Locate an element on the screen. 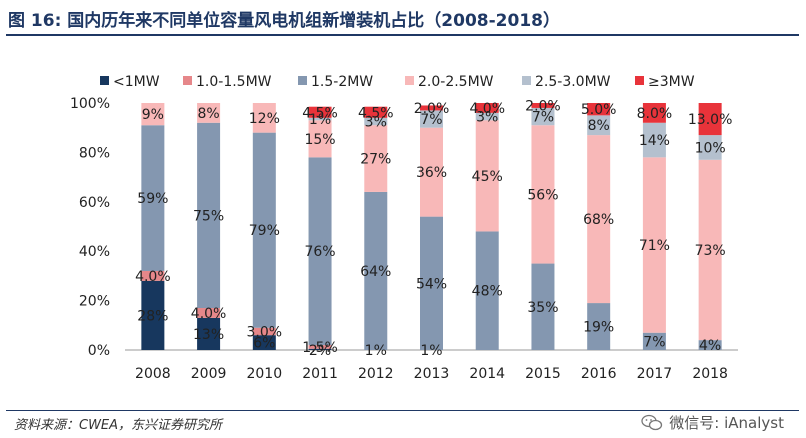 This screenshot has height=438, width=806. y-tick-label: 0% is located at coordinates (99, 351).